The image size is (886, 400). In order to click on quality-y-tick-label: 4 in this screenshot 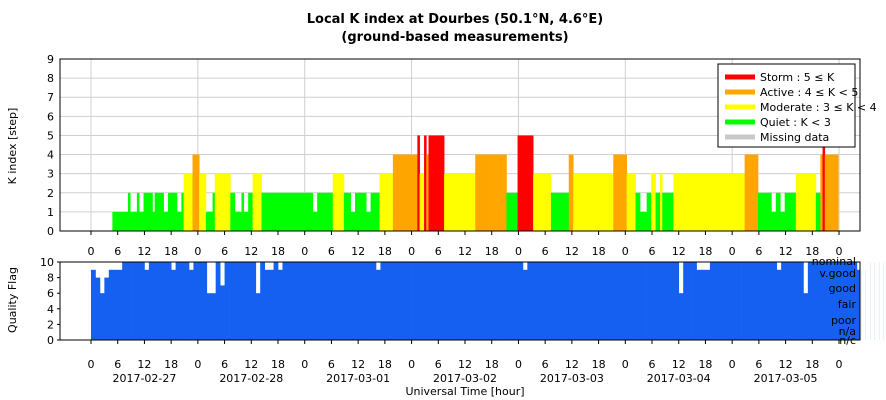, I will do `click(50, 309)`.